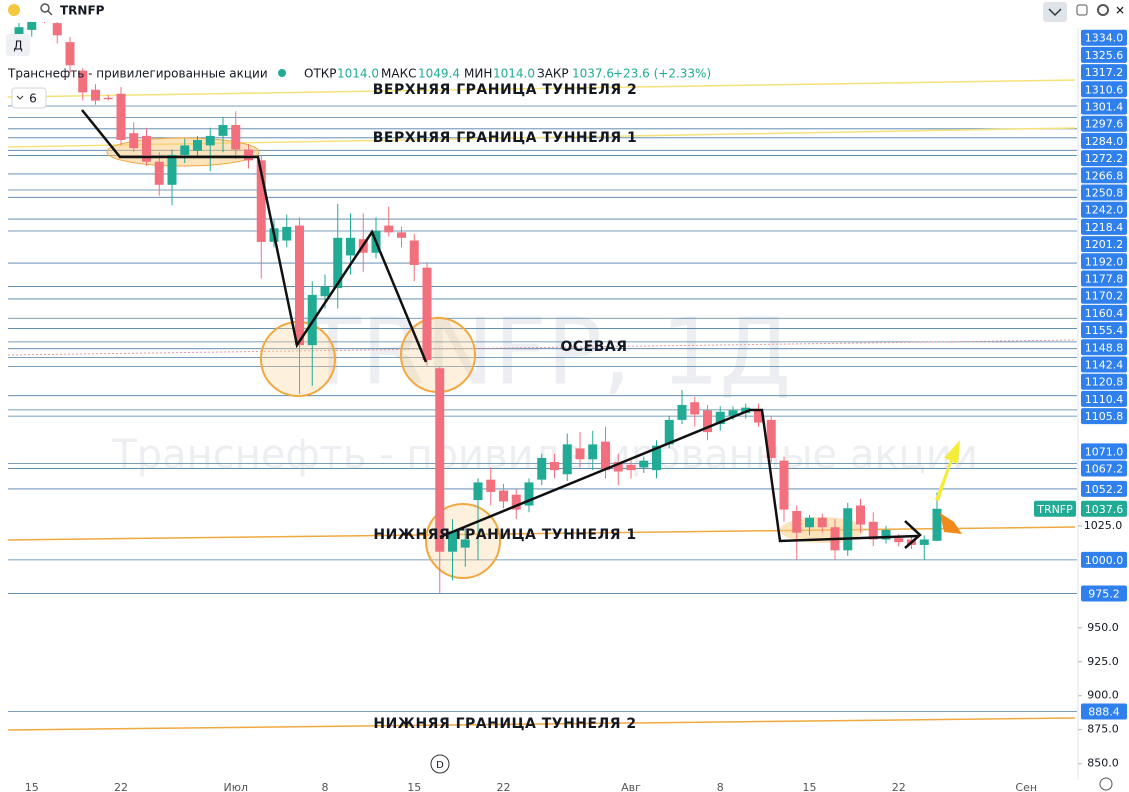 This screenshot has width=1129, height=792. What do you see at coordinates (1120, 11) in the screenshot?
I see `close-icon: ✕` at bounding box center [1120, 11].